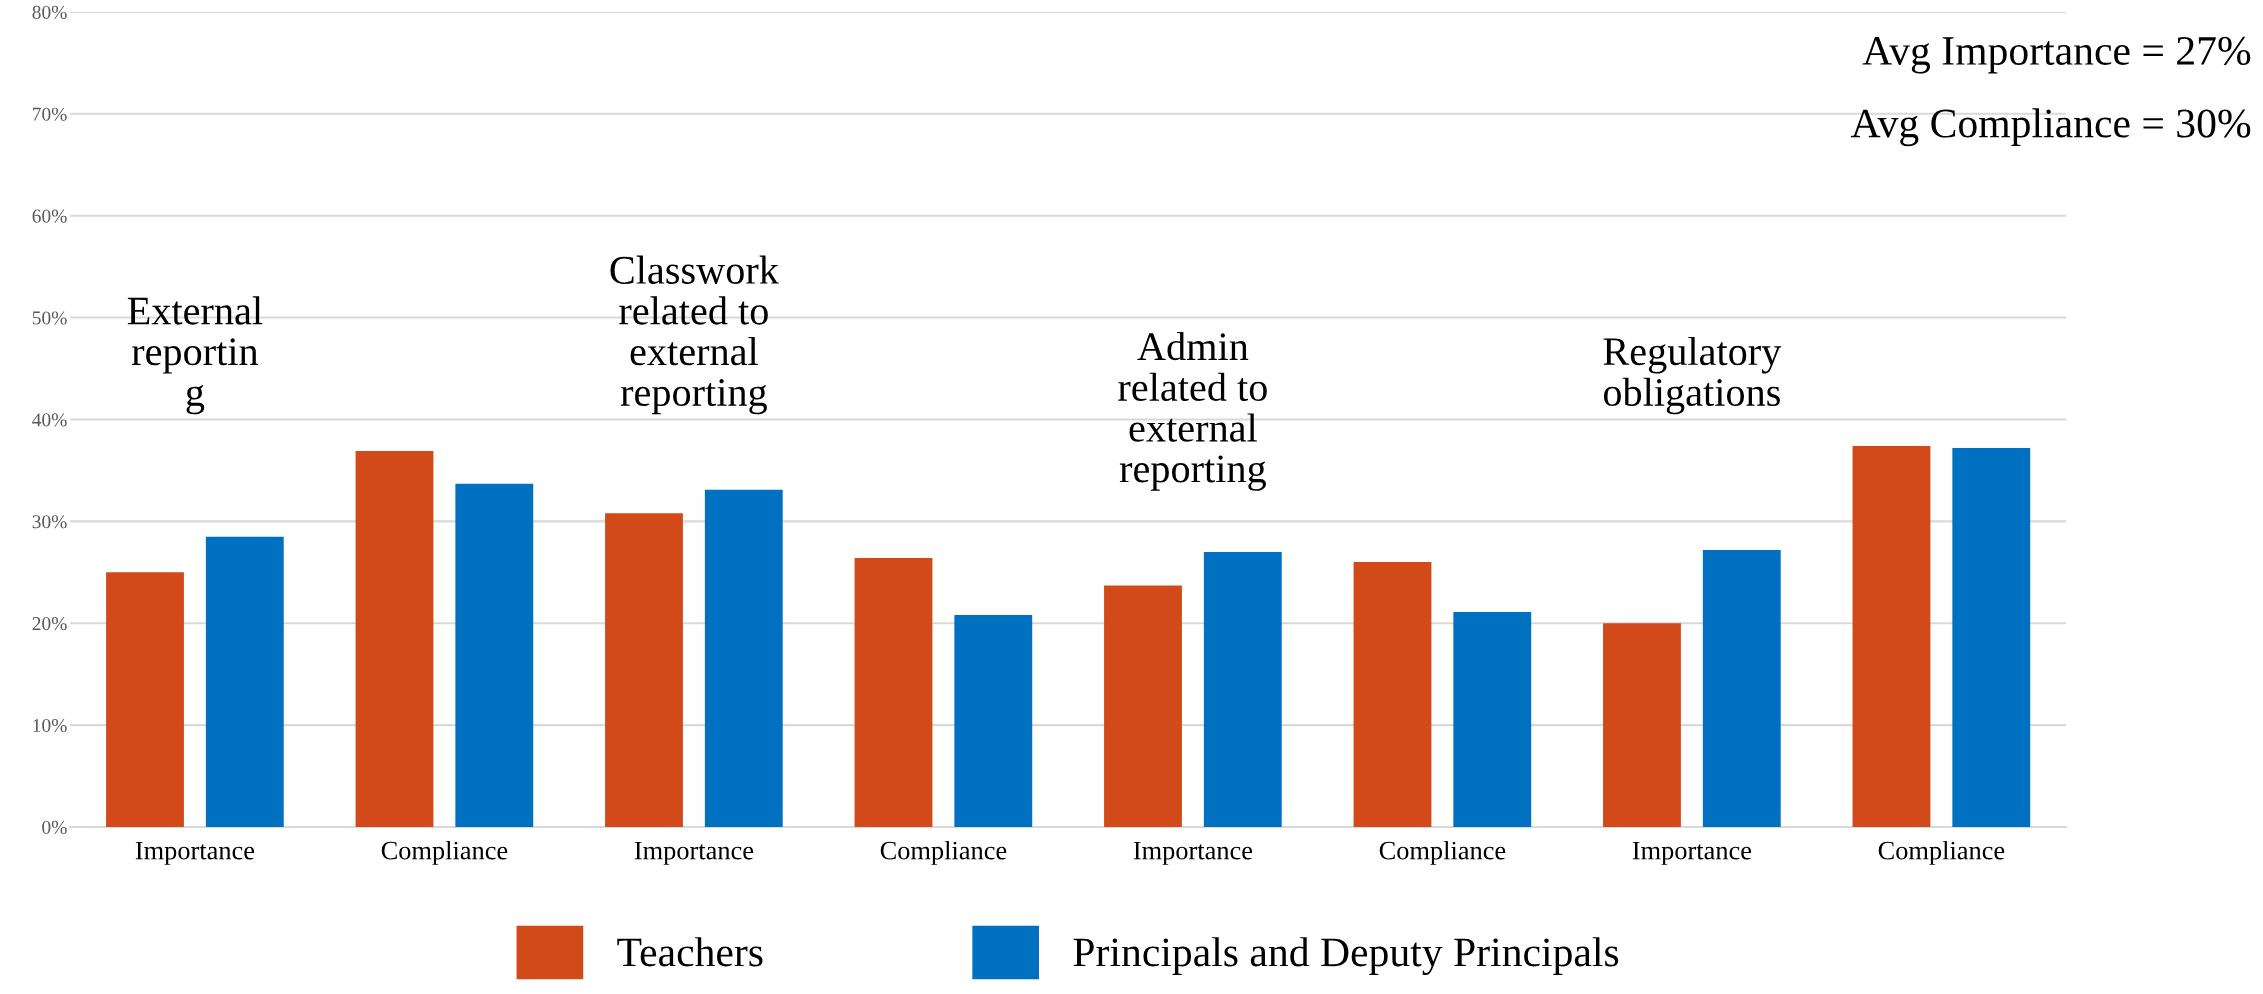 This screenshot has height=994, width=2263. Describe the element at coordinates (694, 335) in the screenshot. I see `annotation: Classwork related to external reporting` at that location.